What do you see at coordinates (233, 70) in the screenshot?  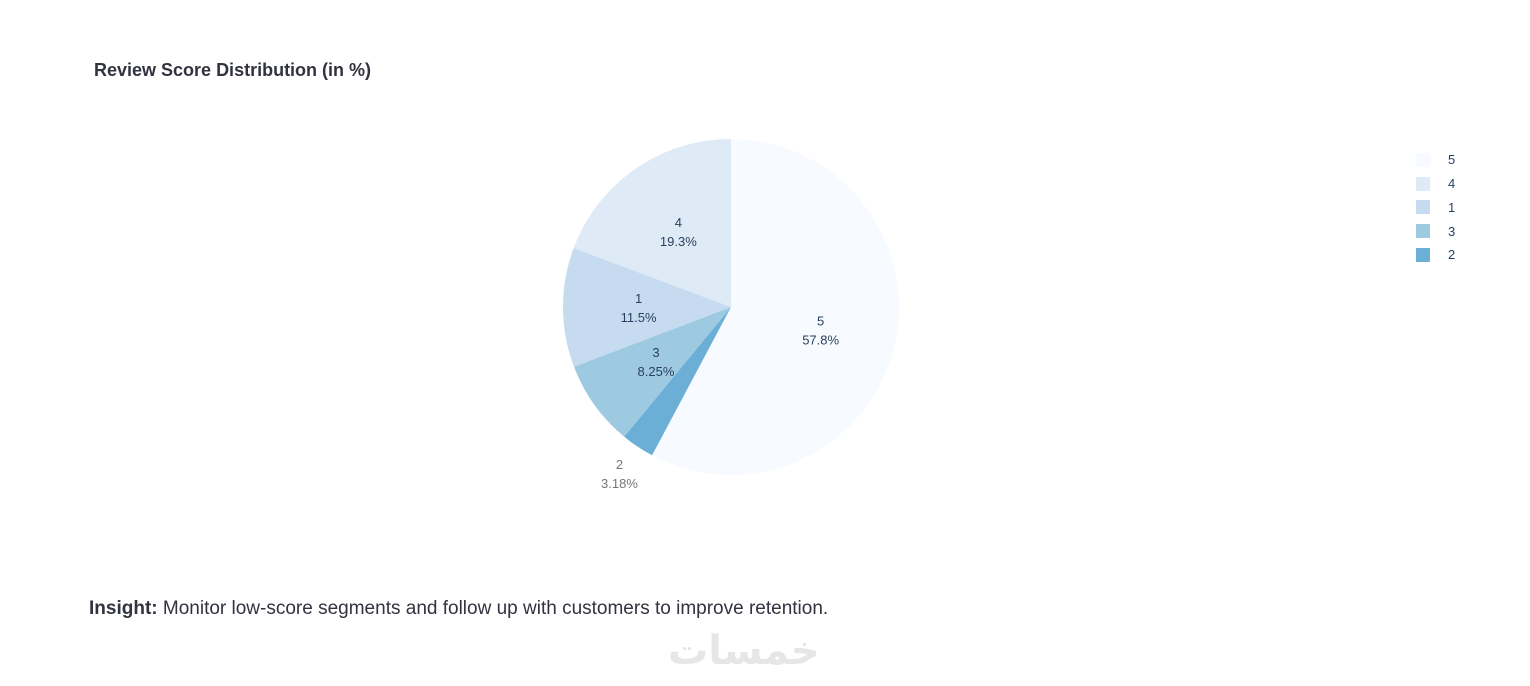 I see `chart-title: Review Score Distribution (in %)` at bounding box center [233, 70].